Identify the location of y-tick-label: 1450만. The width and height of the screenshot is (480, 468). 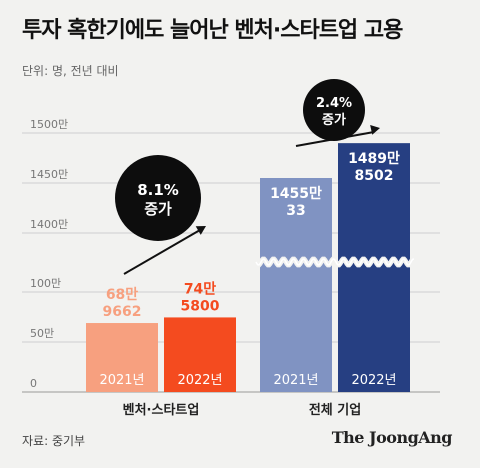
(49, 174).